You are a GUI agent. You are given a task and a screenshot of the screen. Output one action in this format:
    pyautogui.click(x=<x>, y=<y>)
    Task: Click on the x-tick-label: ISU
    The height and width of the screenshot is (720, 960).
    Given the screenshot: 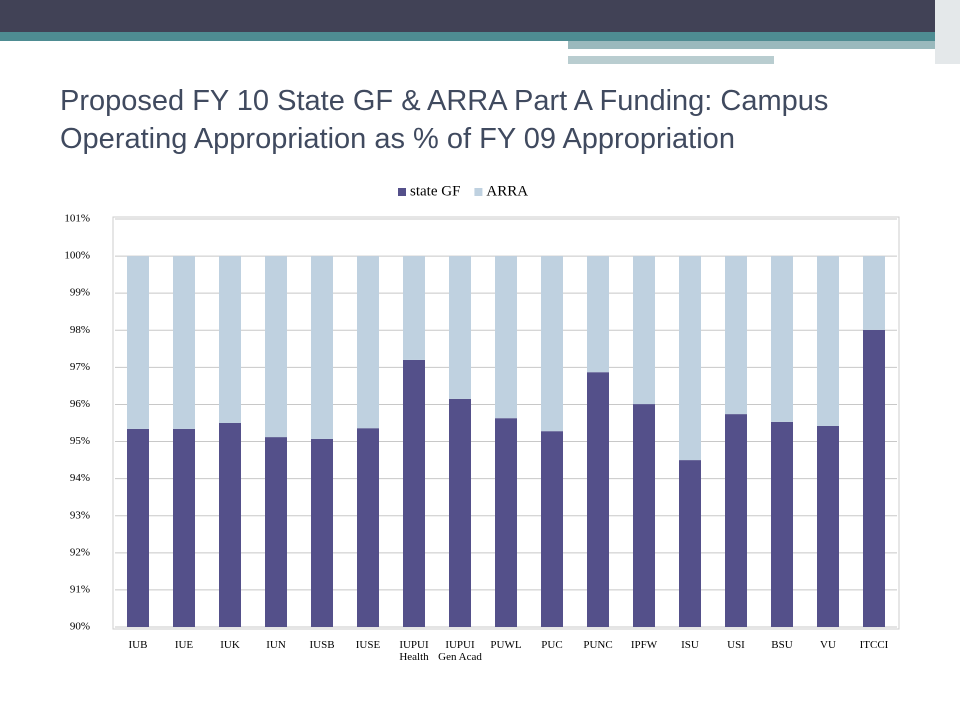 What is the action you would take?
    pyautogui.click(x=690, y=645)
    